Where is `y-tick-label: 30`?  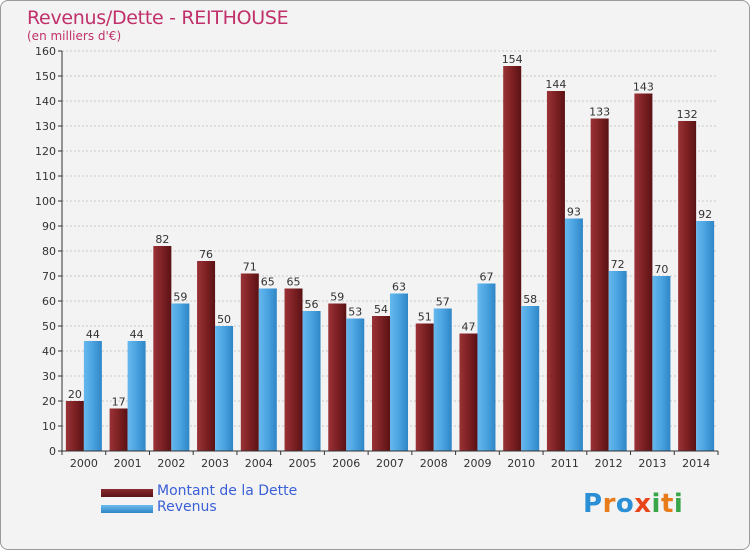
y-tick-label: 30 is located at coordinates (49, 376).